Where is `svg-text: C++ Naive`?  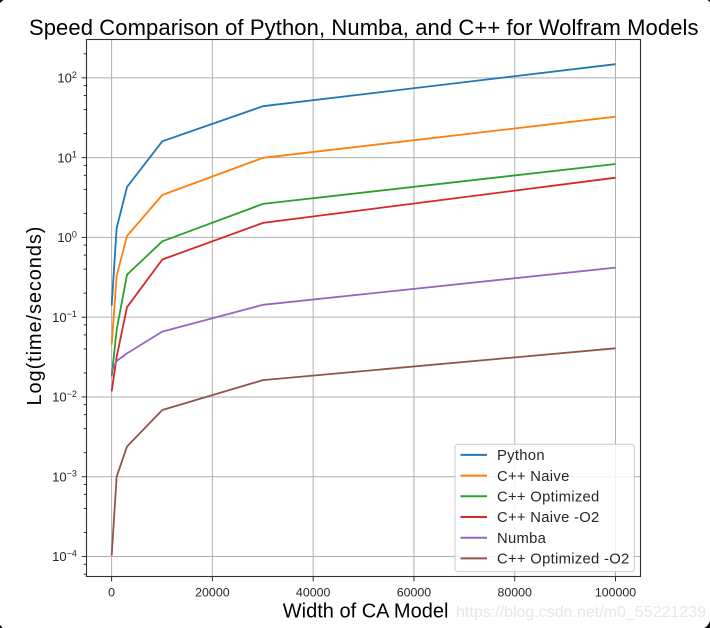 svg-text: C++ Naive is located at coordinates (533, 477).